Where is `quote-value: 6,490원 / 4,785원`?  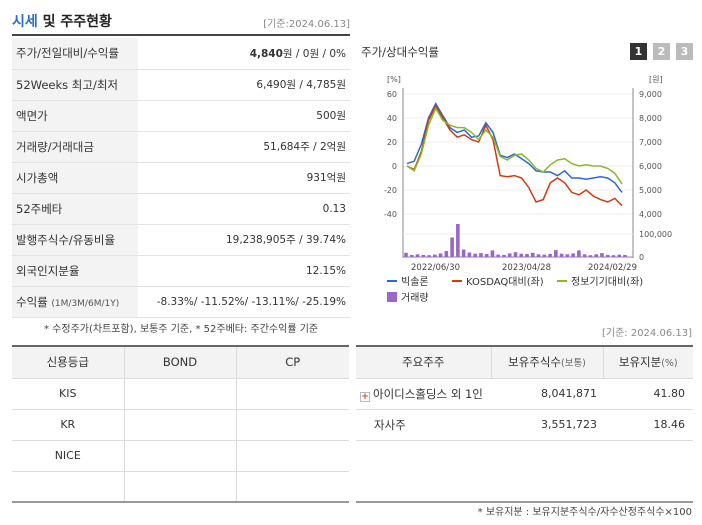 quote-value: 6,490원 / 4,785원 is located at coordinates (301, 85).